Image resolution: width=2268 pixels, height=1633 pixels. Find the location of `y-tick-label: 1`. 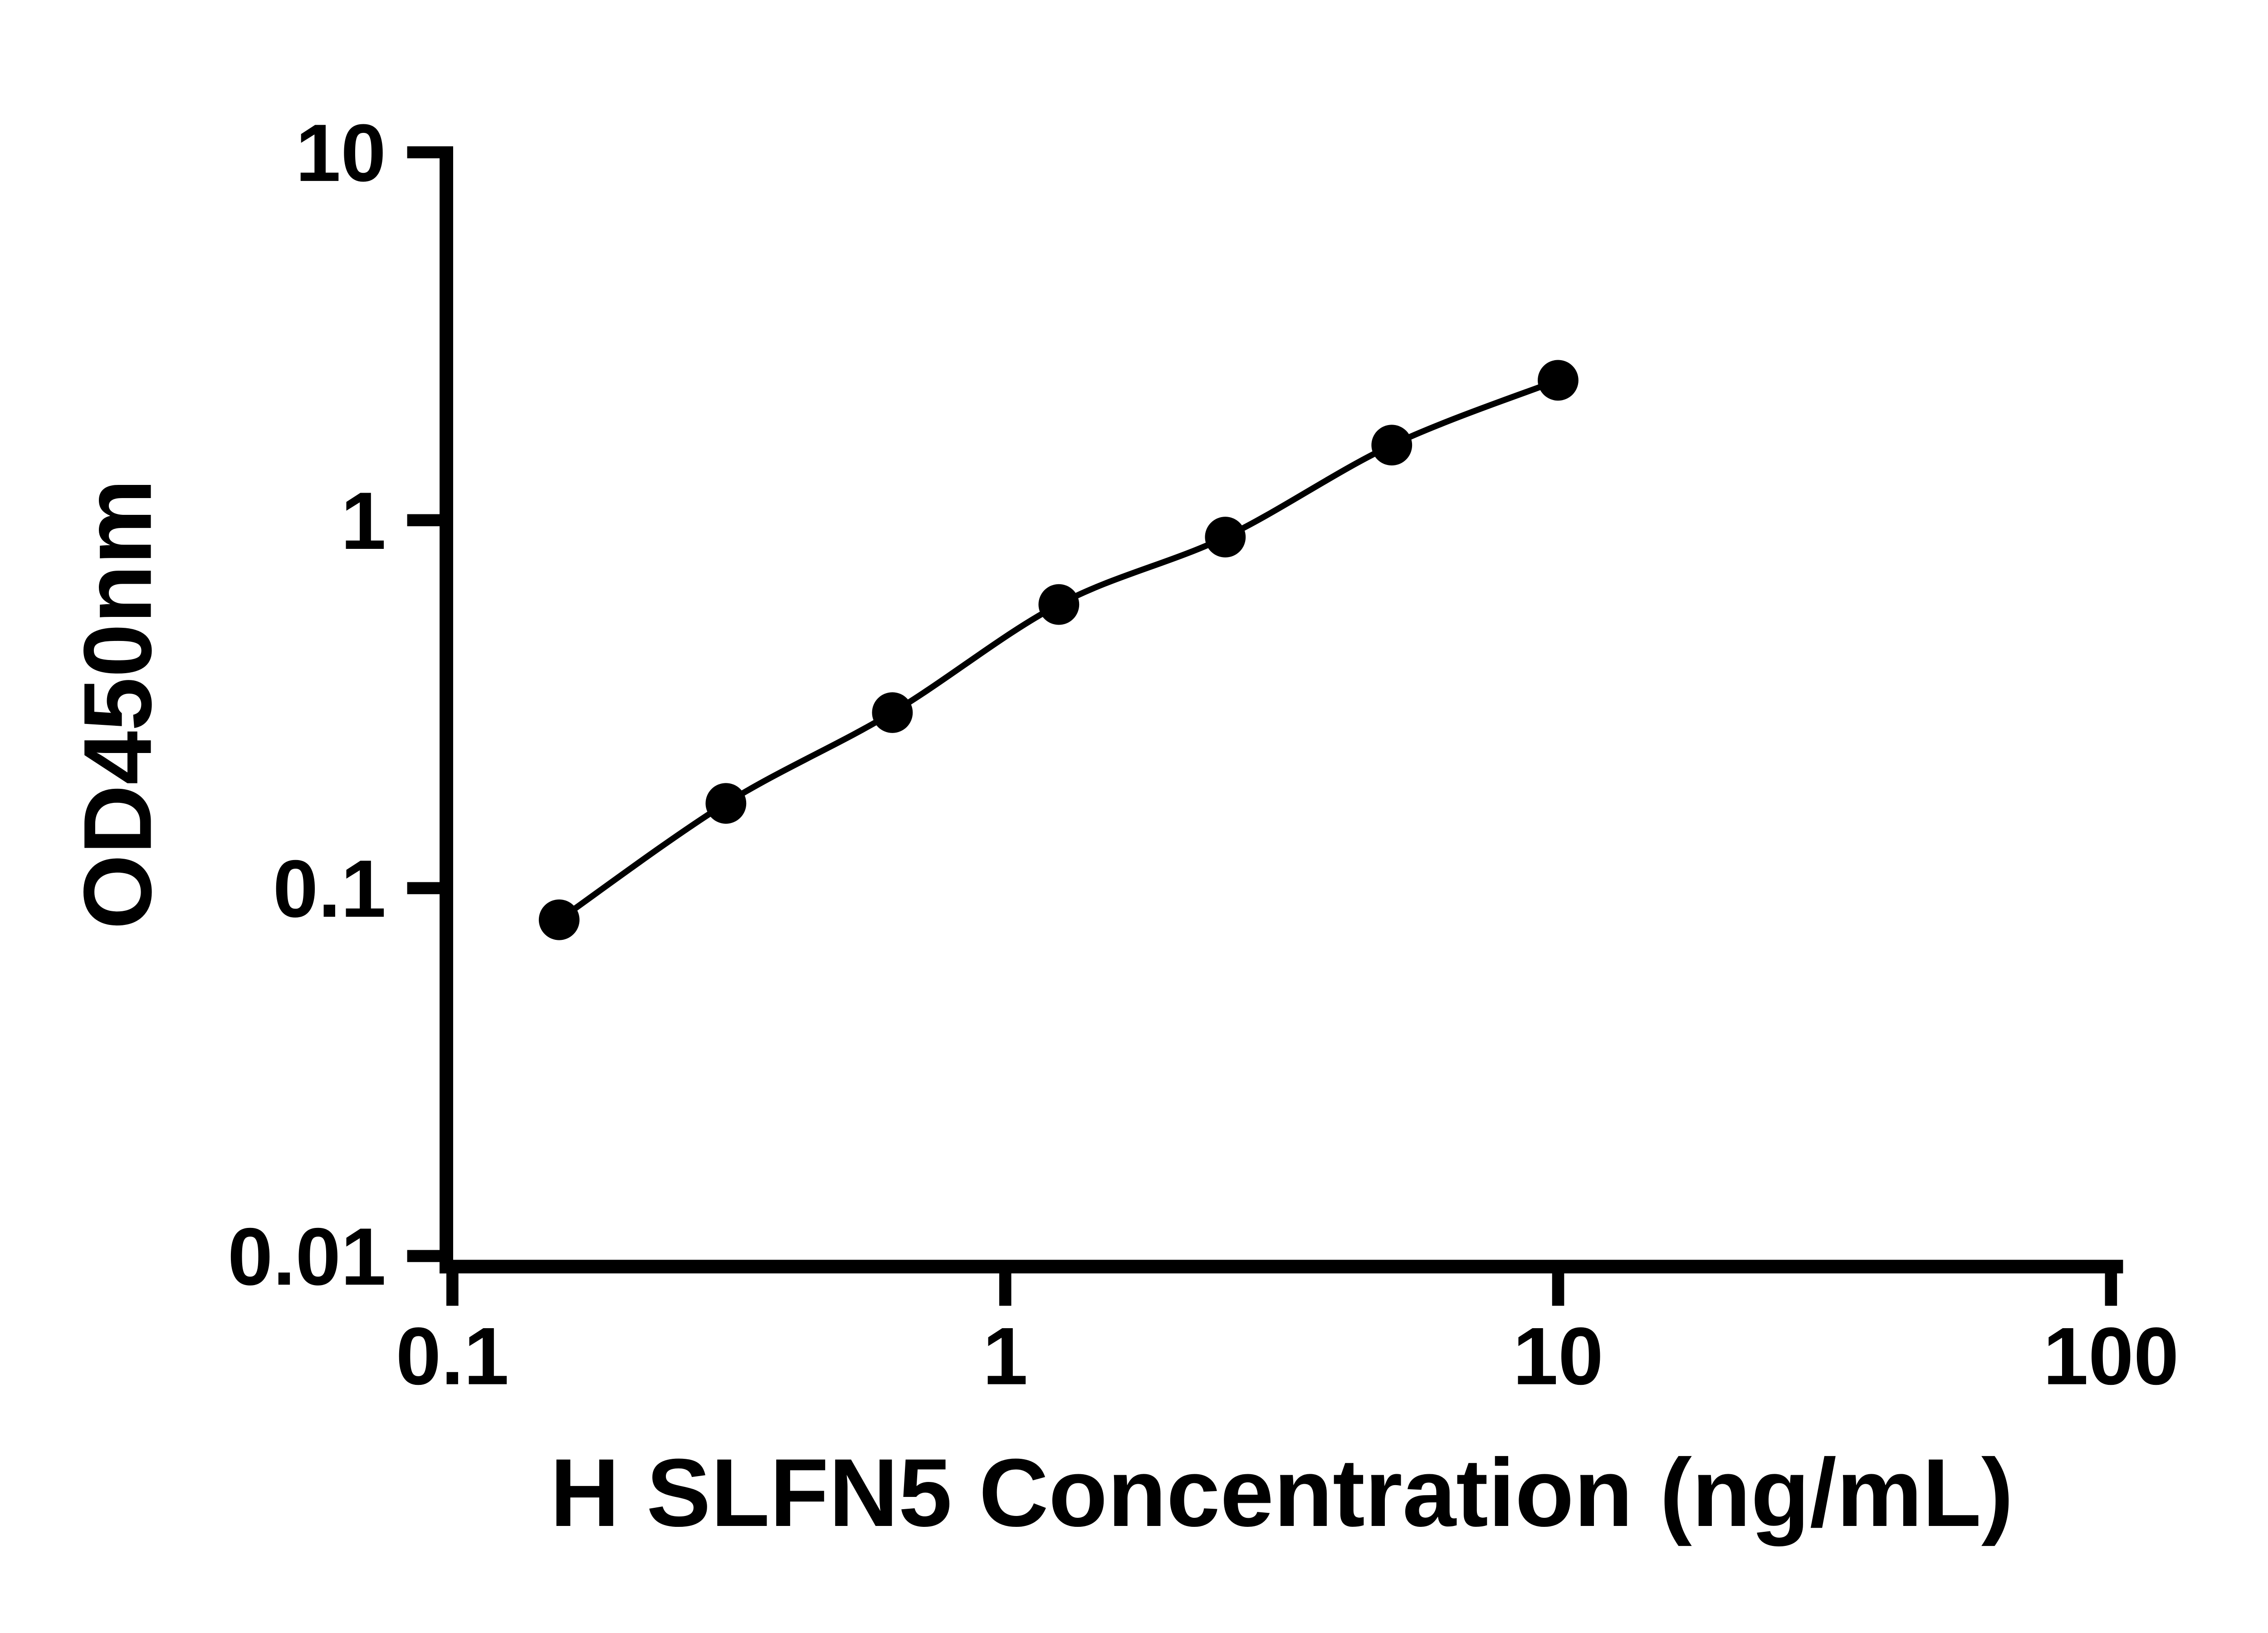

y-tick-label: 1 is located at coordinates (364, 521).